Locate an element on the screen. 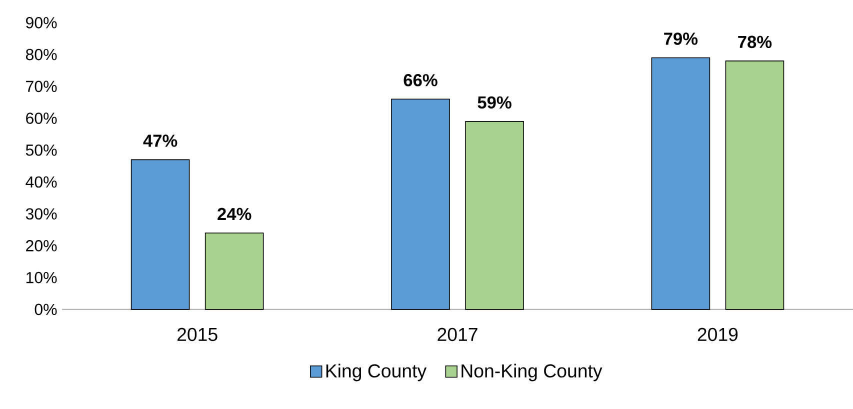 This screenshot has width=853, height=409. y-tick-label: 10% is located at coordinates (41, 278).